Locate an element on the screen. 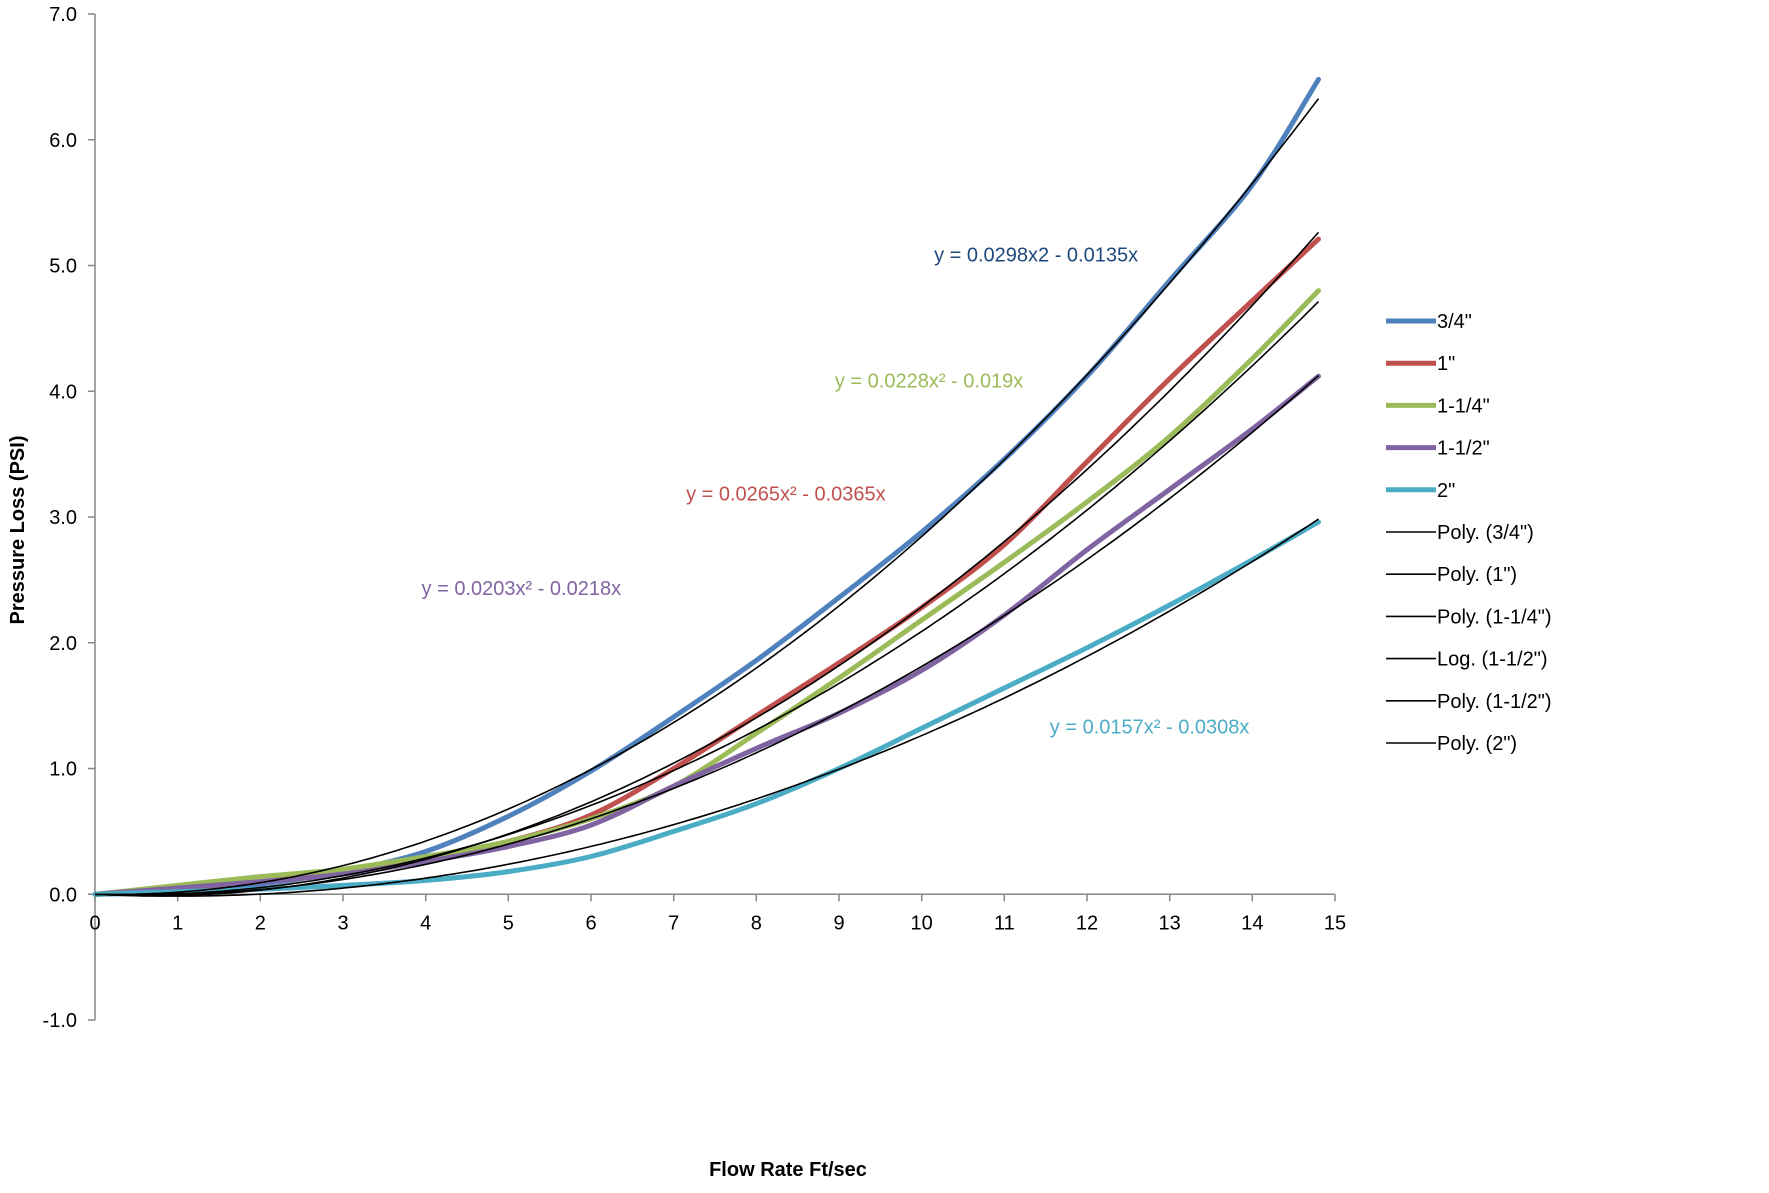 The height and width of the screenshot is (1193, 1769). y-tick-label: 6.0 is located at coordinates (63, 141).